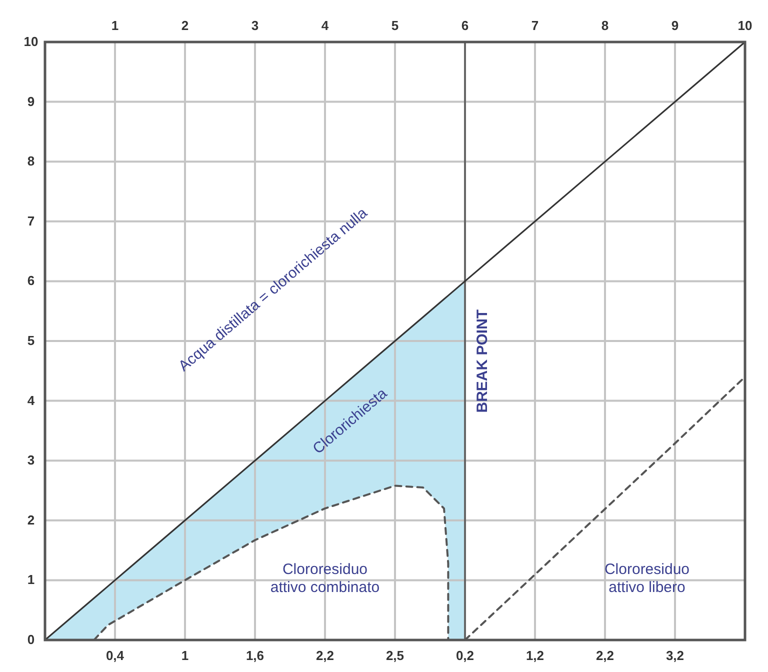 This screenshot has height=672, width=768. What do you see at coordinates (255, 25) in the screenshot?
I see `x-tick-label: 3` at bounding box center [255, 25].